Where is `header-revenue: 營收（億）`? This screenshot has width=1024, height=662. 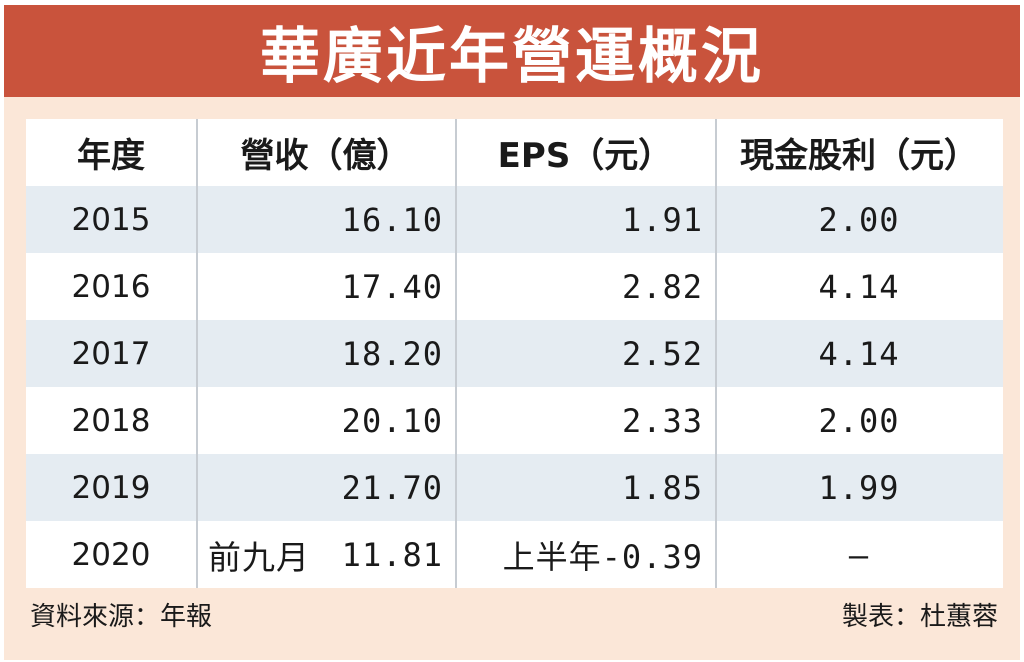 header-revenue: 營收（億） is located at coordinates (325, 156).